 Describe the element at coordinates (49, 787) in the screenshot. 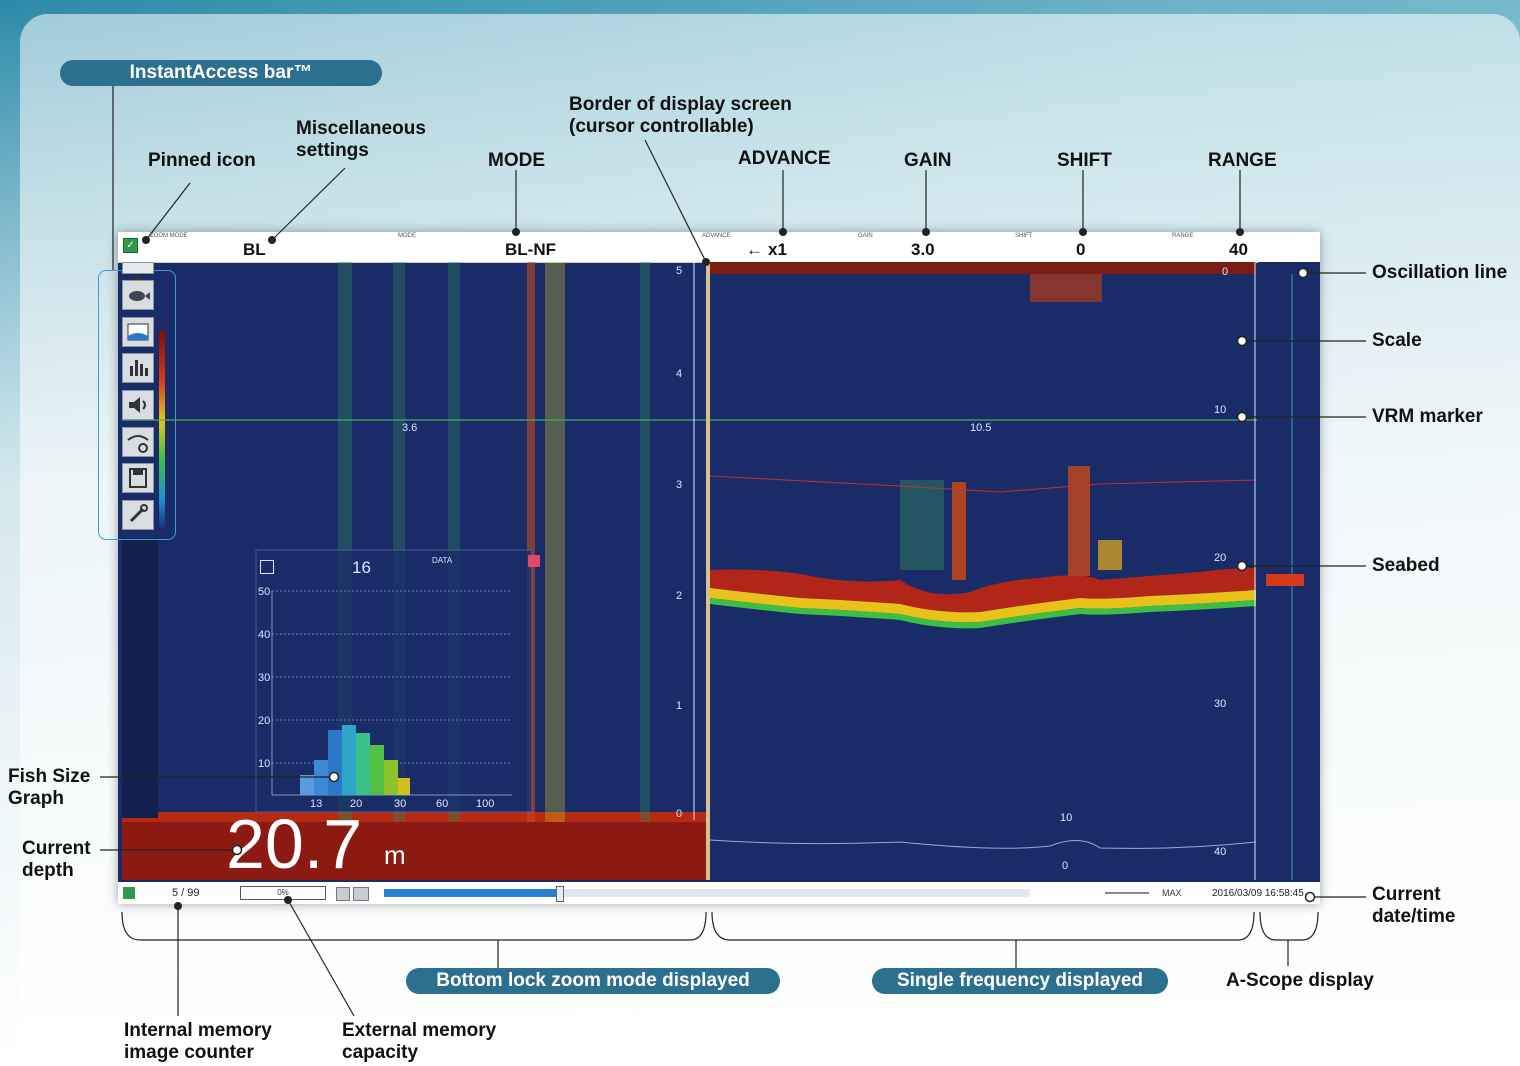

I see `fish-size-graph-callout: Fish Size Graph` at that location.